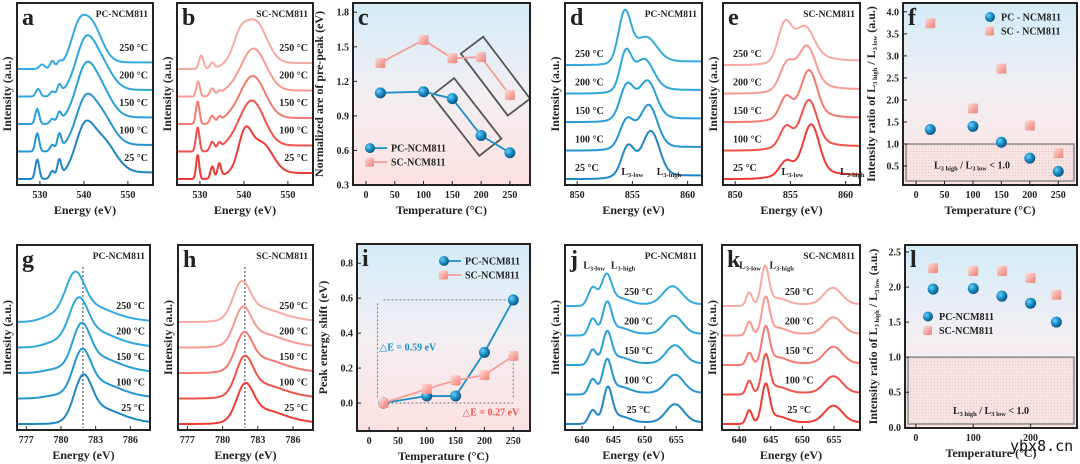 This screenshot has width=1080, height=464. I want to click on panel-letter: a, so click(28, 18).